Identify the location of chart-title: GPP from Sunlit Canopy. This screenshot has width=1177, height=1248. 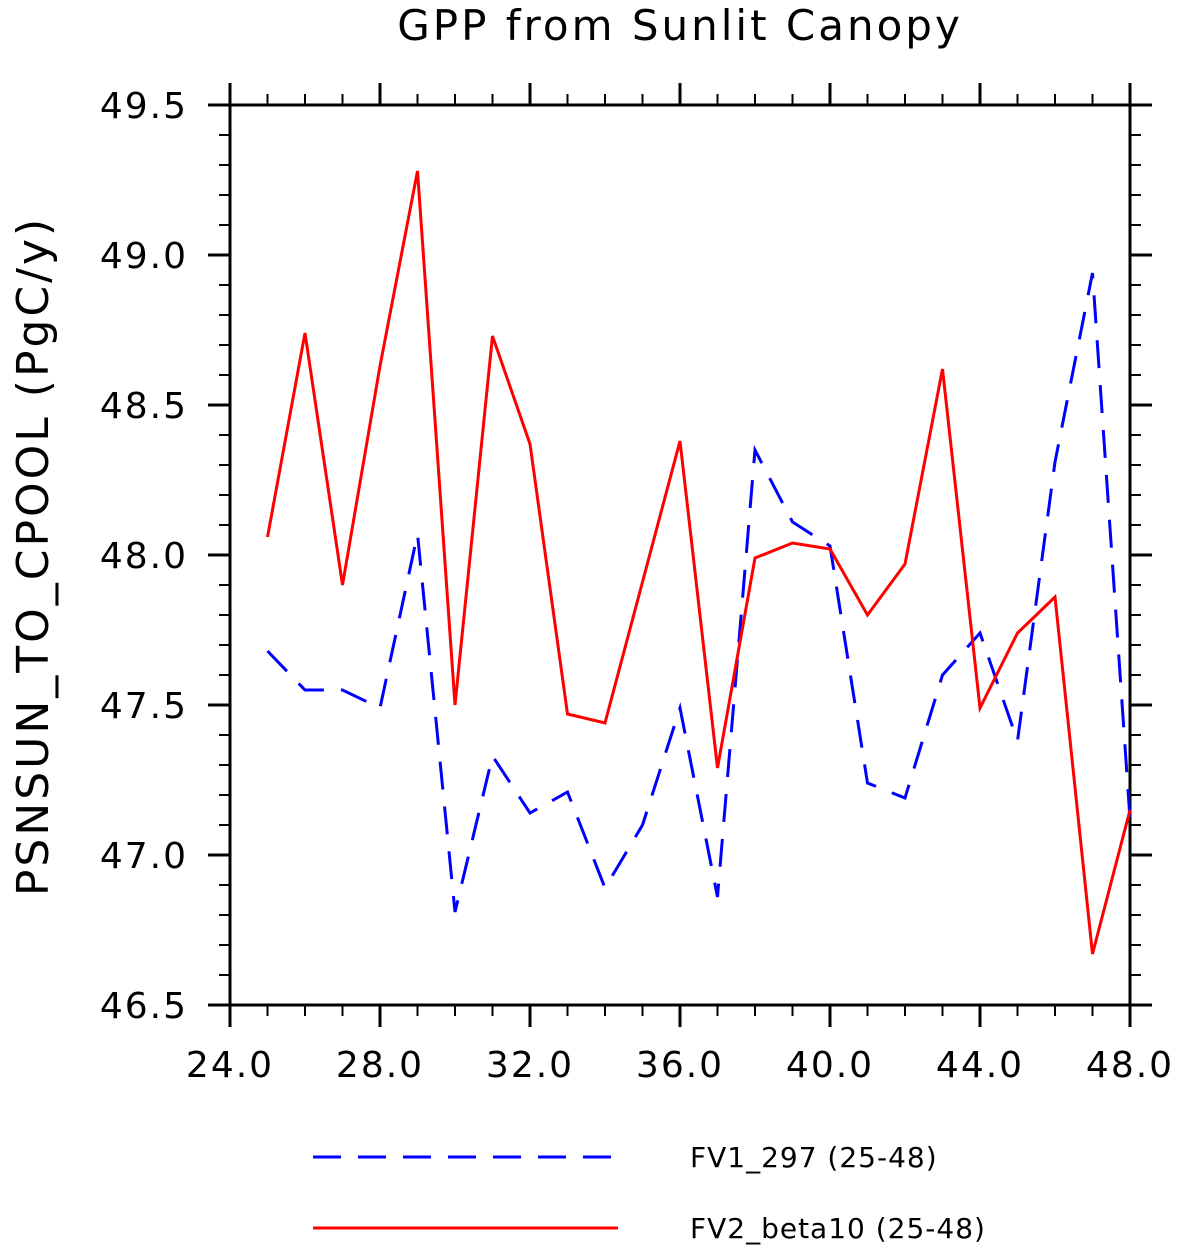
(680, 25).